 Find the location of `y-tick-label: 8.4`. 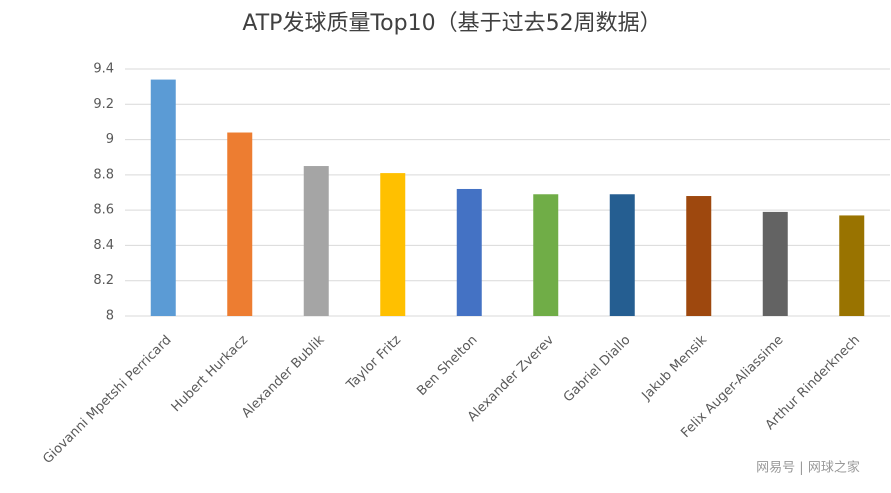

y-tick-label: 8.4 is located at coordinates (103, 245).